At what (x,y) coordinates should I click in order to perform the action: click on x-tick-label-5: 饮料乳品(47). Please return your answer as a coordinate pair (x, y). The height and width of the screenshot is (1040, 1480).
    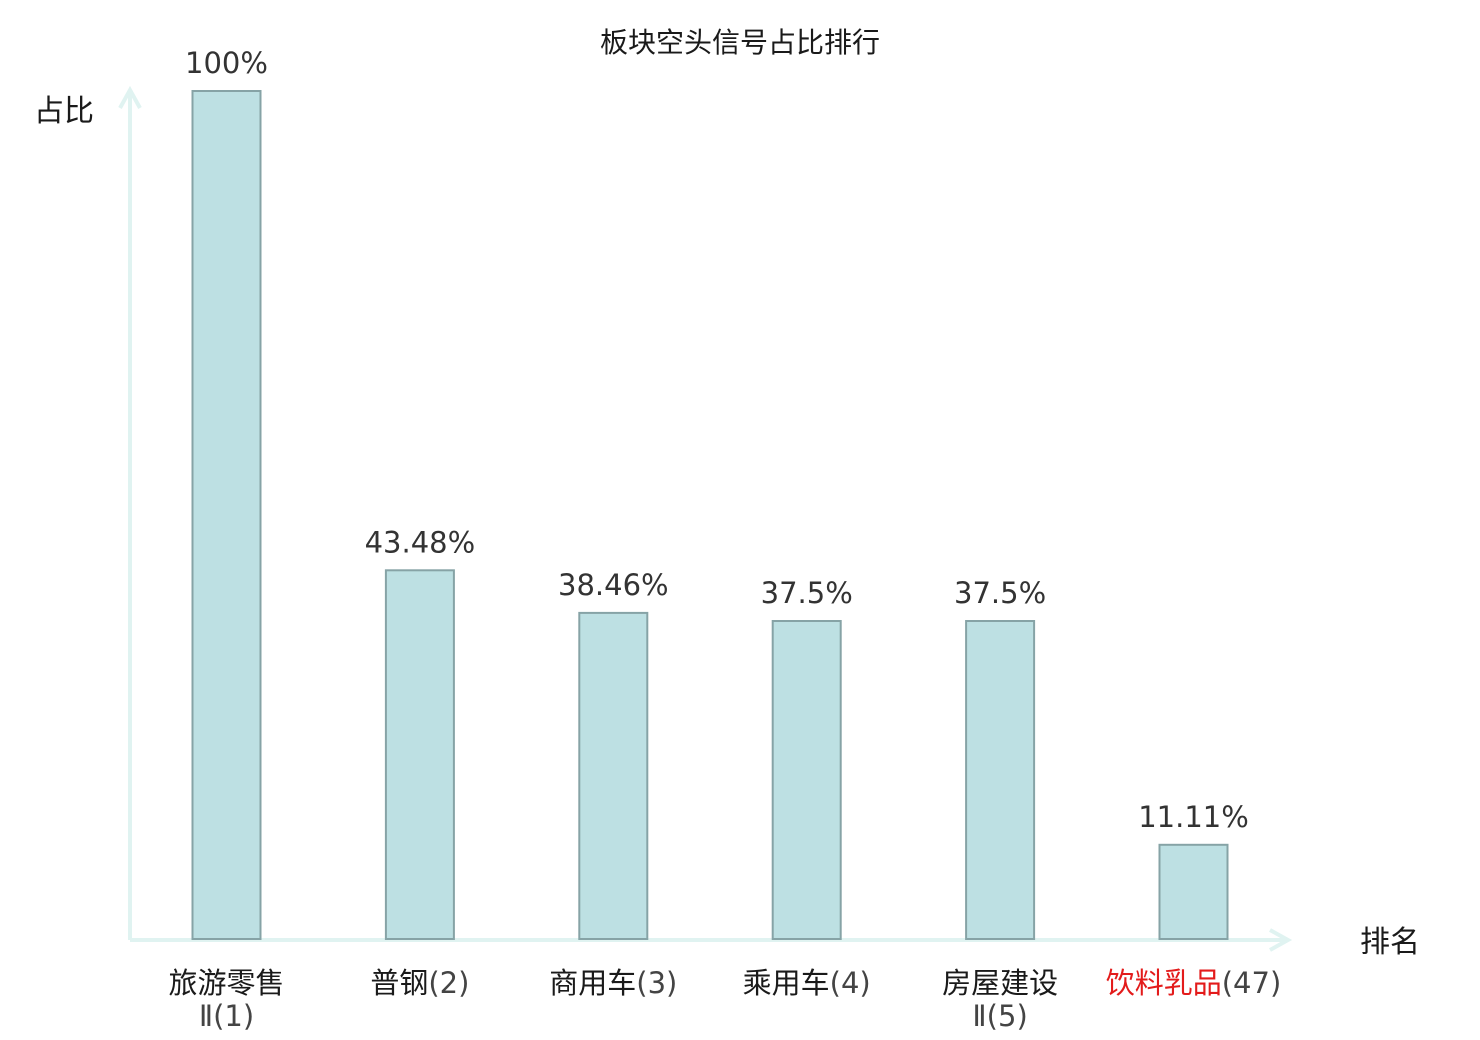
    Looking at the image, I should click on (1194, 983).